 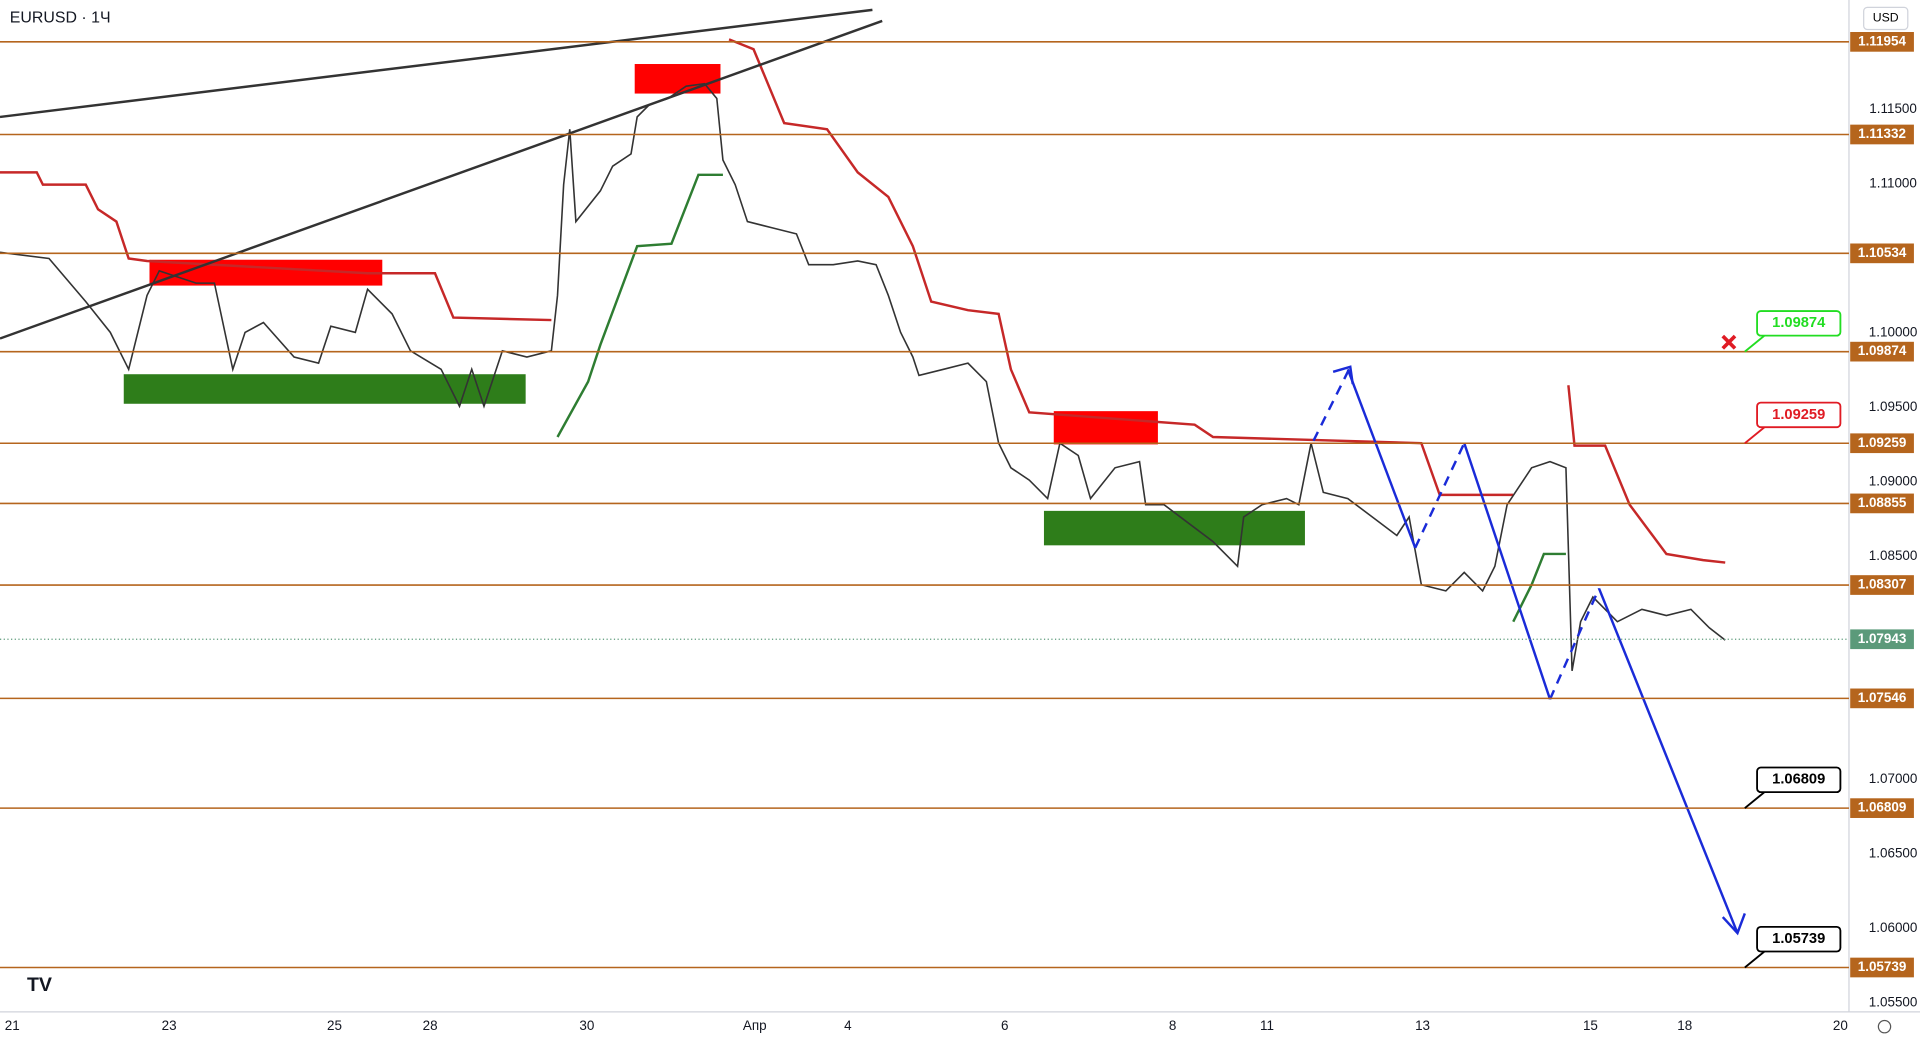 What do you see at coordinates (334, 1025) in the screenshot?
I see `time-label: 25` at bounding box center [334, 1025].